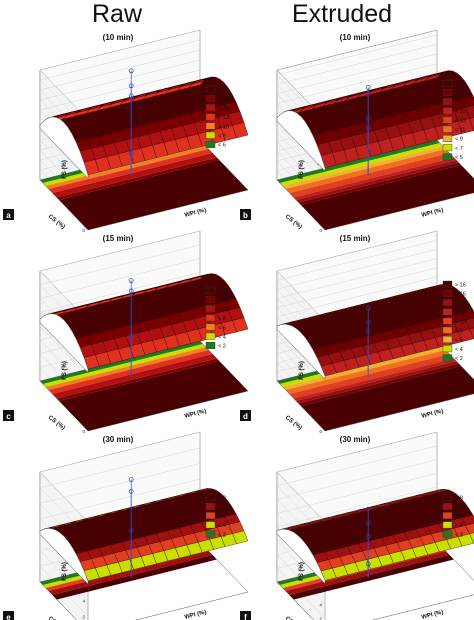  What do you see at coordinates (223, 127) in the screenshot?
I see `legend-label: < 10` at bounding box center [223, 127].